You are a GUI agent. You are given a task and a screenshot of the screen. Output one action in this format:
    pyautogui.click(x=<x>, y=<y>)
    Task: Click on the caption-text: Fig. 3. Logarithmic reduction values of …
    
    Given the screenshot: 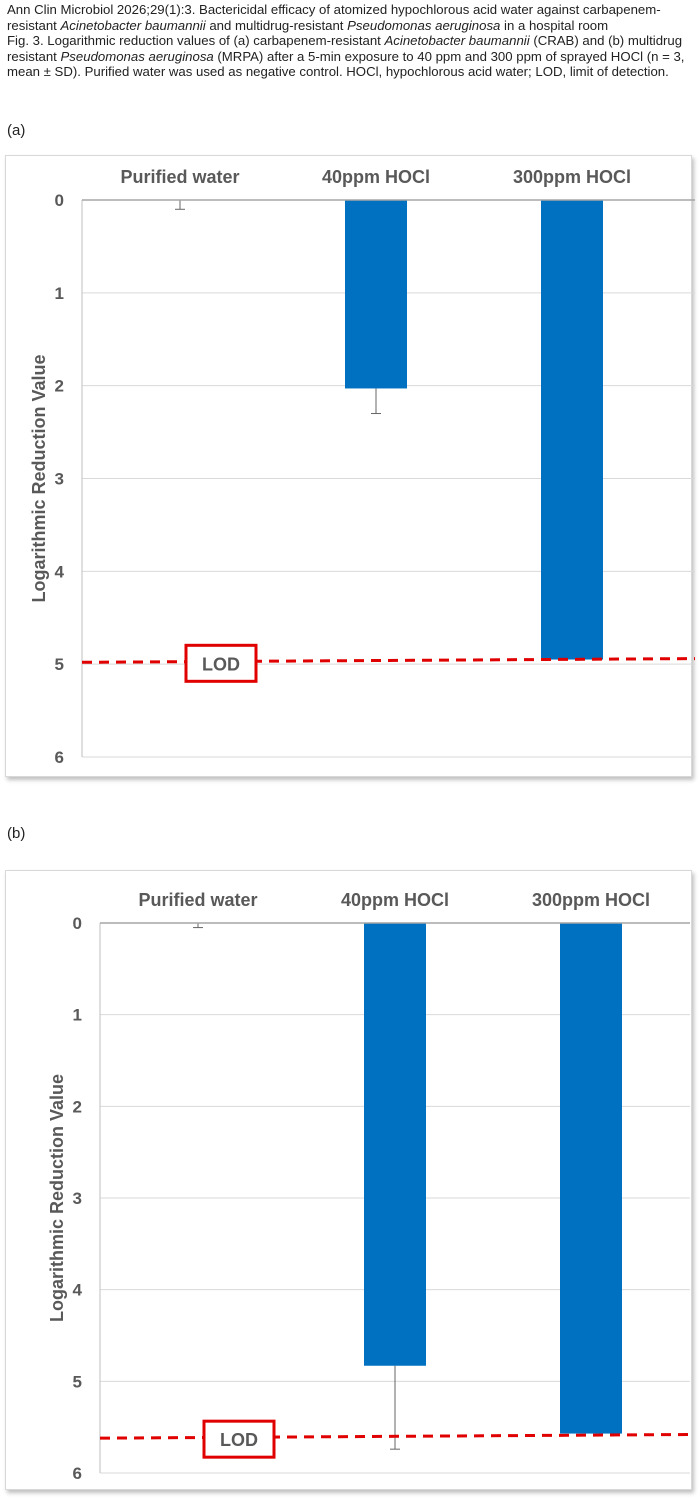 What is the action you would take?
    pyautogui.click(x=196, y=41)
    